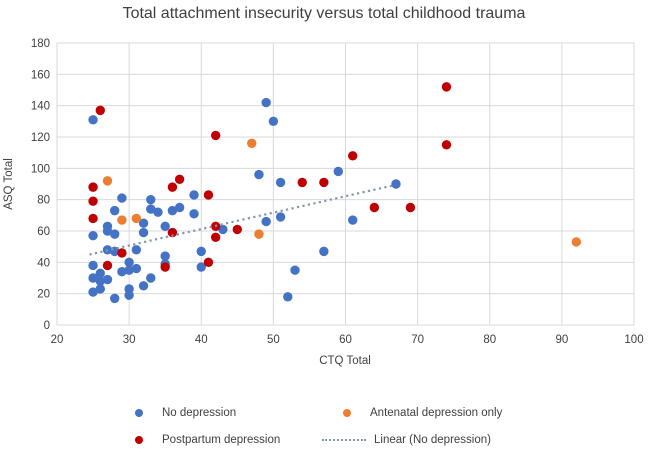 This screenshot has height=449, width=648. Describe the element at coordinates (43, 201) in the screenshot. I see `y-tick-label: 80` at that location.